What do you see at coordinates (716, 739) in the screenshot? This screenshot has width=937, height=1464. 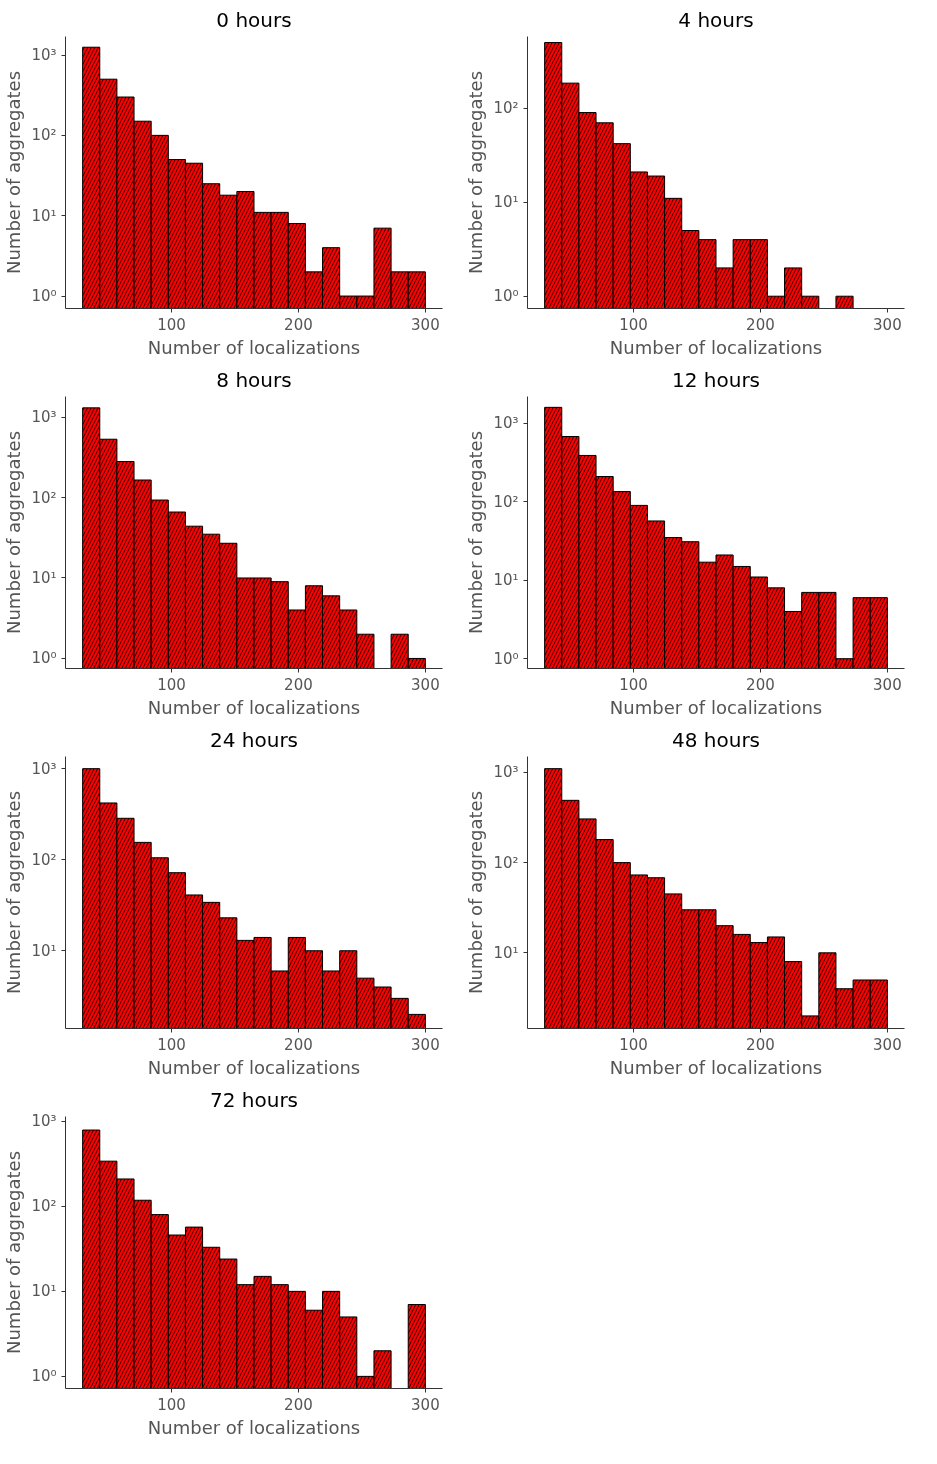 I see `chart-title: 48 hours` at bounding box center [716, 739].